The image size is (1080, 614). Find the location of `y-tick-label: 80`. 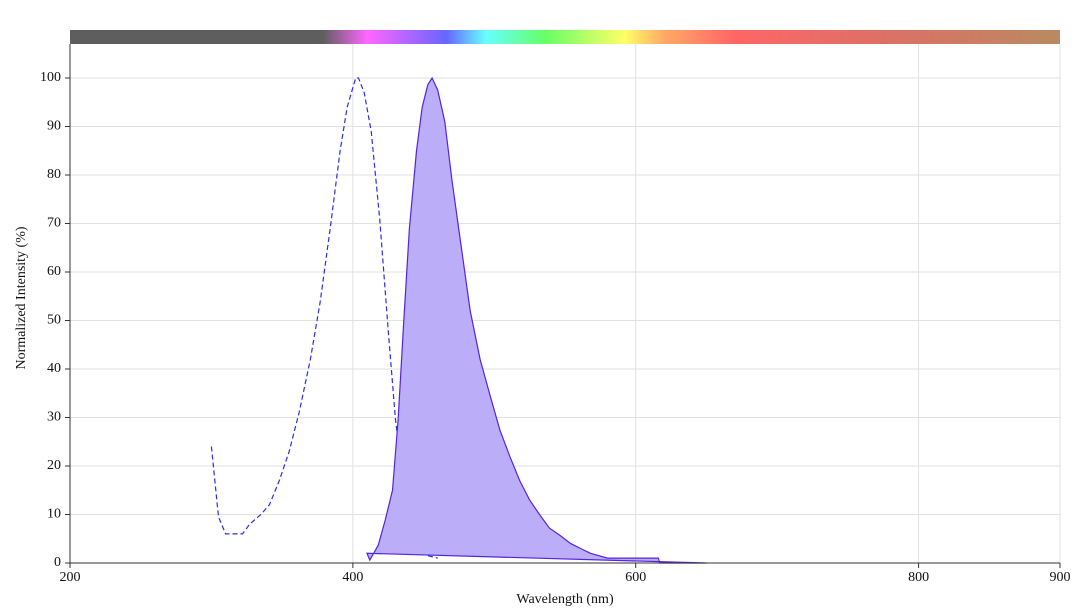

y-tick-label: 80 is located at coordinates (54, 174).